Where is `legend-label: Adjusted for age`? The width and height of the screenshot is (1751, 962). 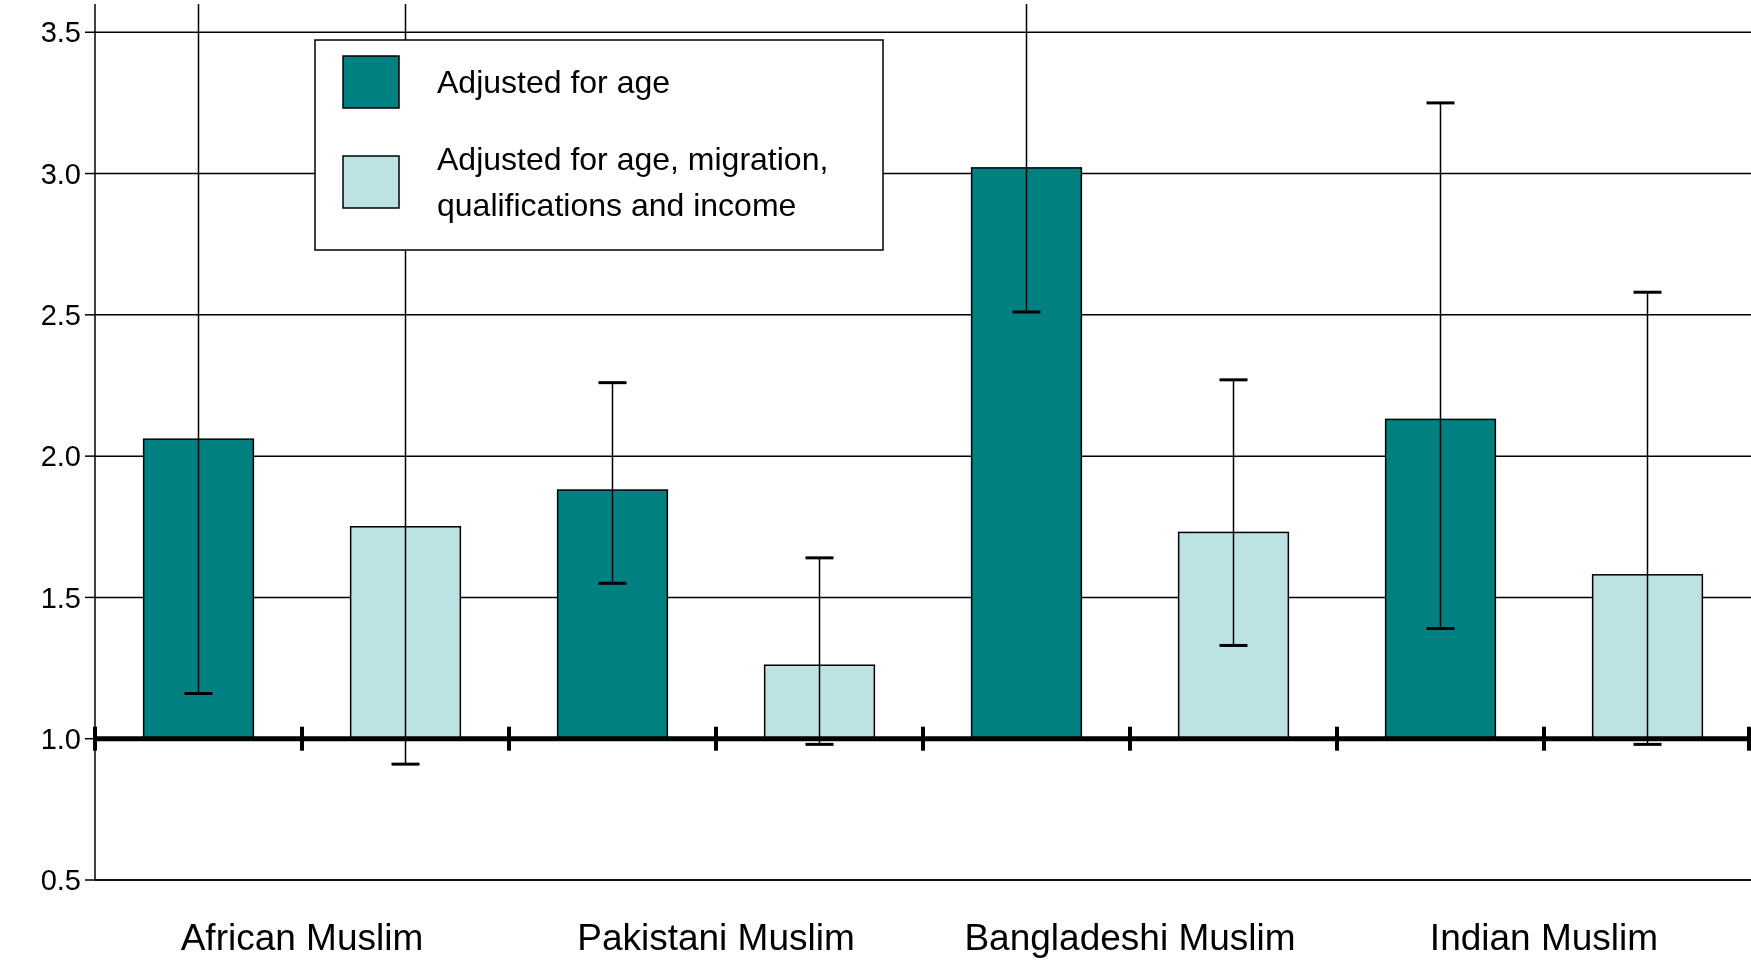
legend-label: Adjusted for age is located at coordinates (554, 82).